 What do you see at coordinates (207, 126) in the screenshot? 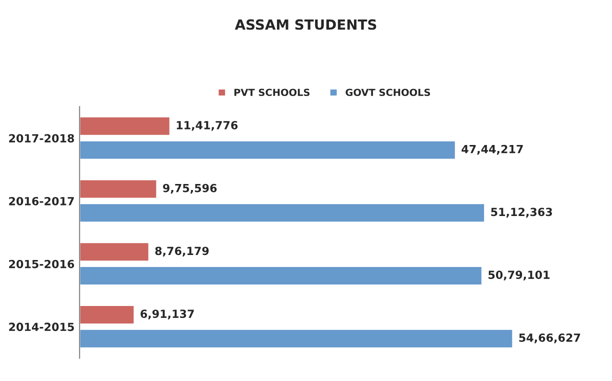
I see `data-label: 11,41,776` at bounding box center [207, 126].